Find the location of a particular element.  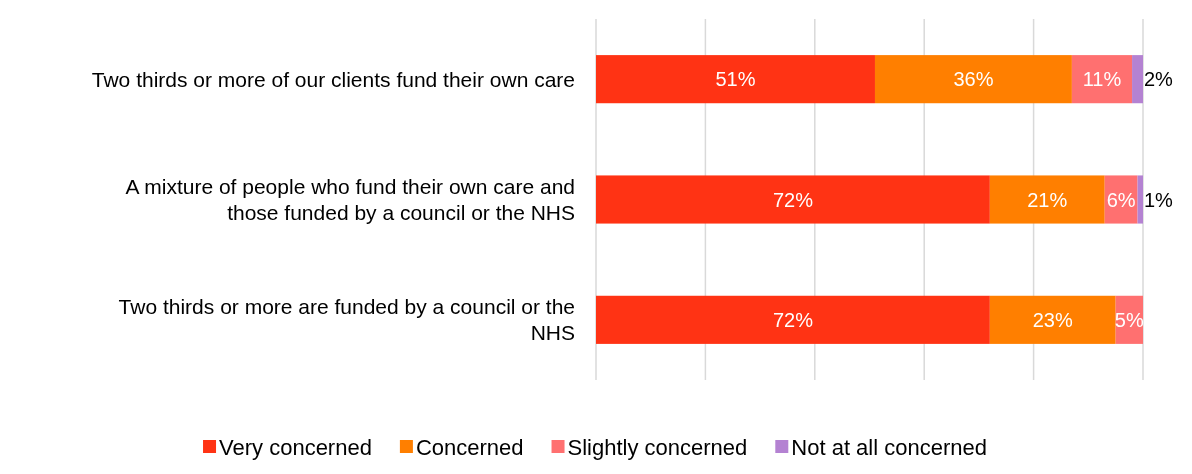

data-label: 11% is located at coordinates (1102, 79).